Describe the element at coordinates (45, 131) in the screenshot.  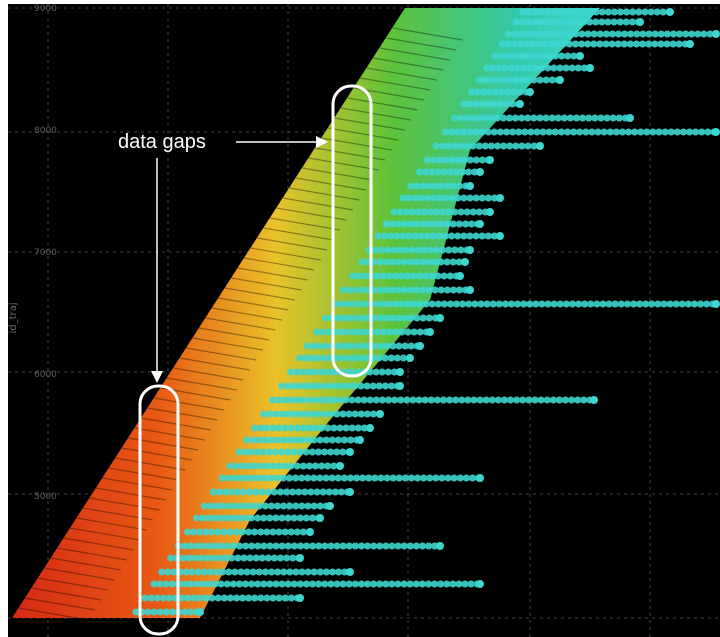
I see `y-tick-label: 8000` at that location.